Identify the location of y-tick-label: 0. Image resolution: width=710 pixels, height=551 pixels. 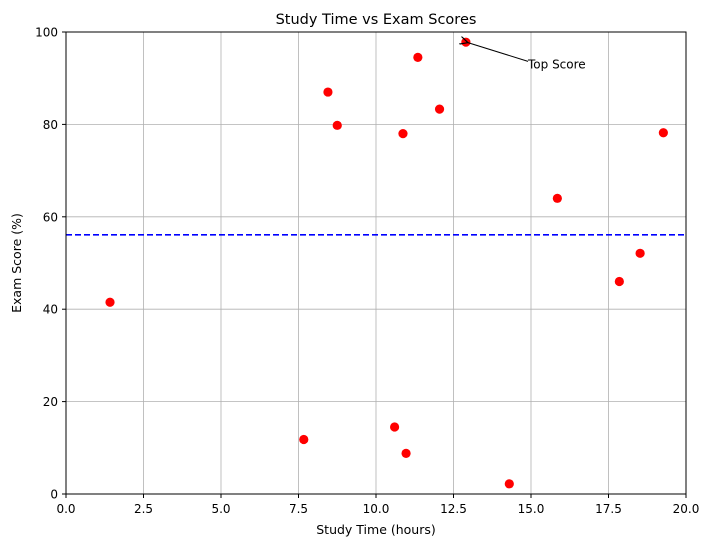
(54, 495).